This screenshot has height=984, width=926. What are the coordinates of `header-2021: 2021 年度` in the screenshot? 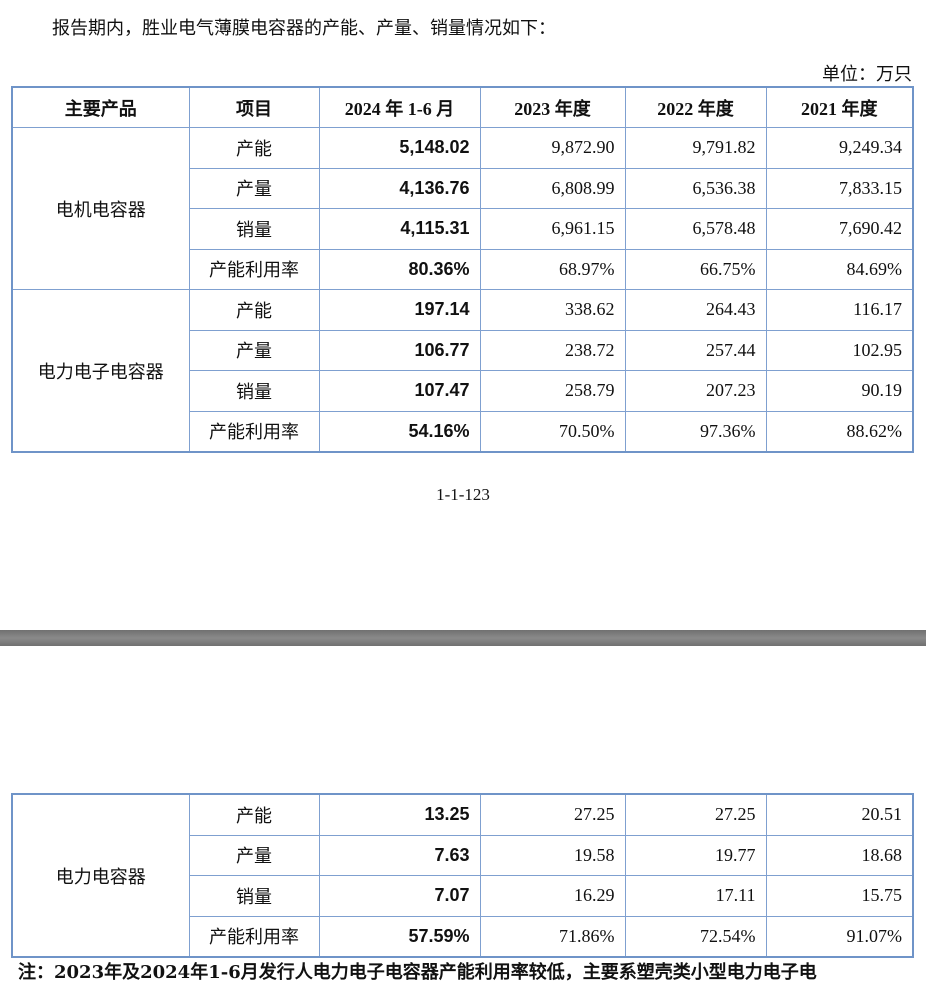 It's located at (839, 107).